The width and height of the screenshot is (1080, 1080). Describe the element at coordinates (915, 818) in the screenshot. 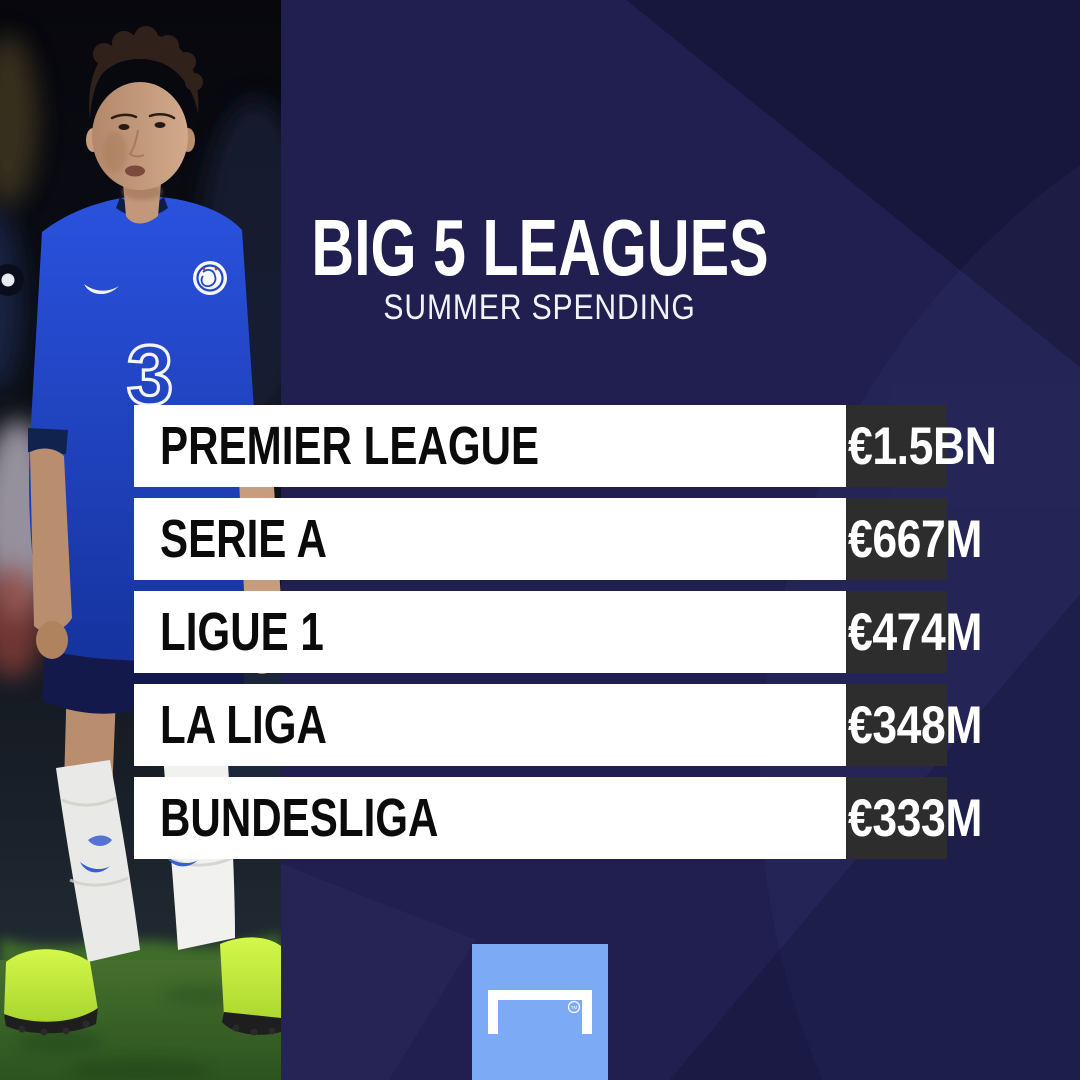

I see `value-label: €333M` at that location.